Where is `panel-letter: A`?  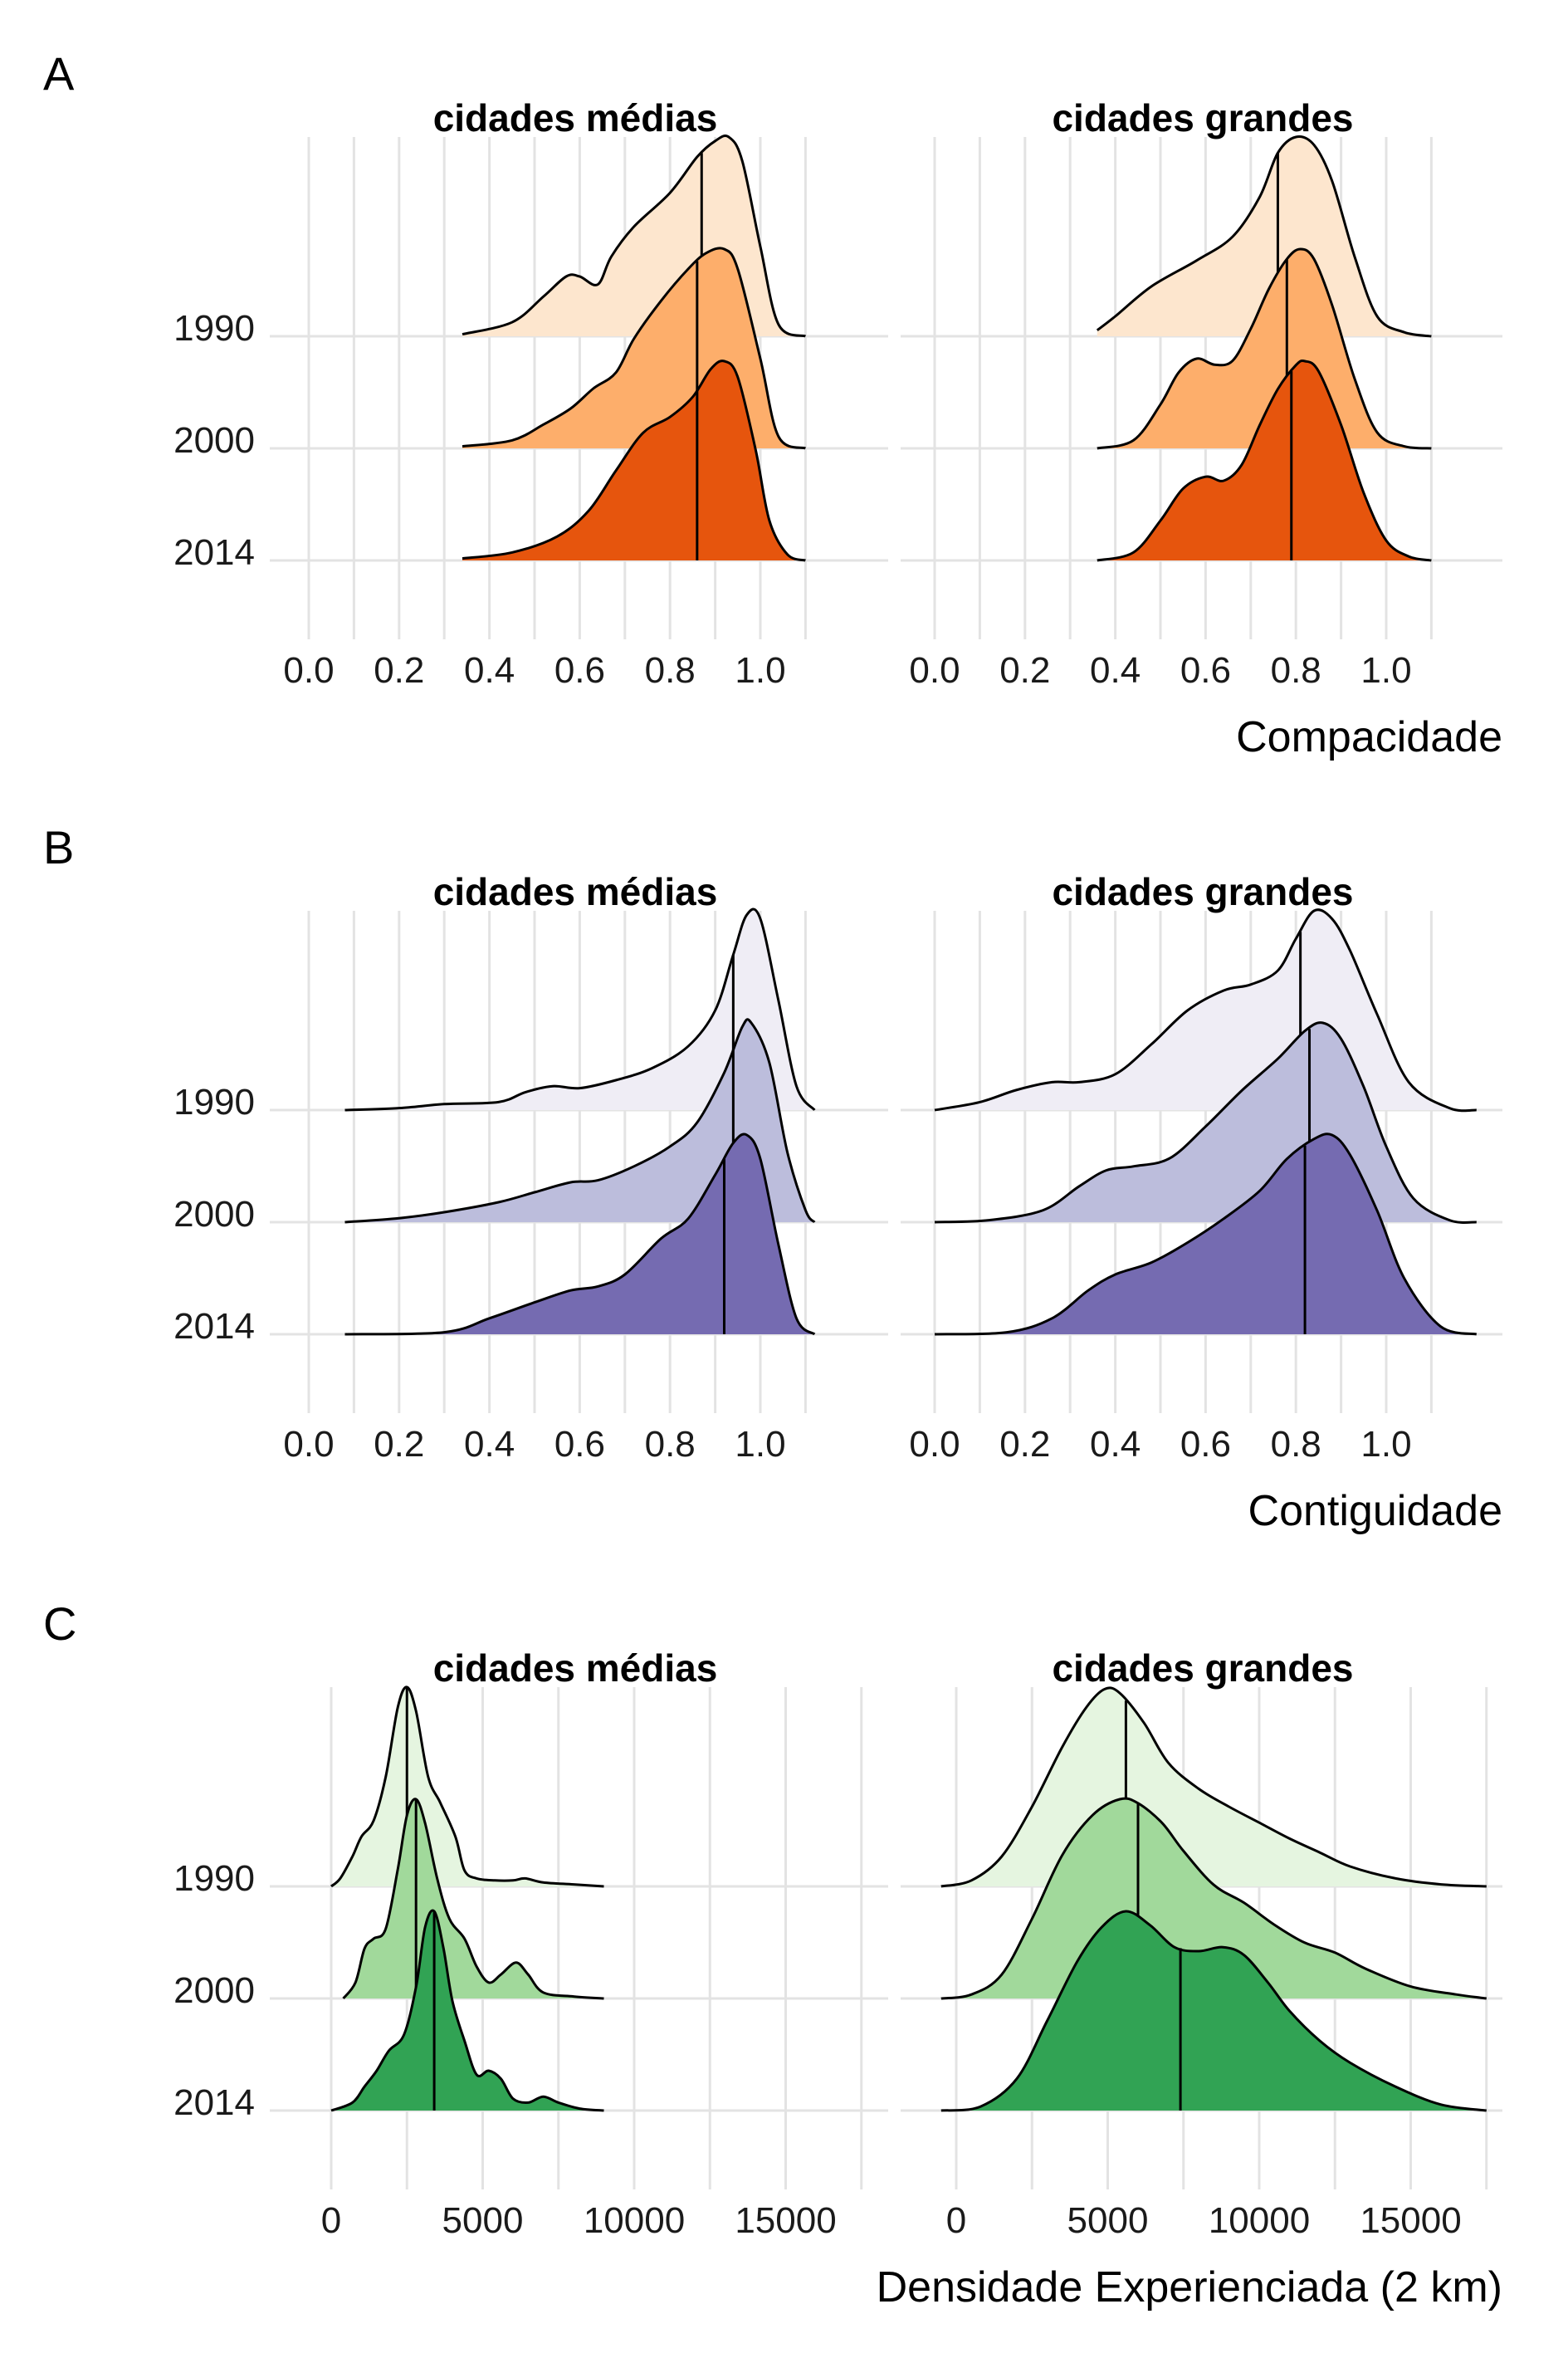
panel-letter: A is located at coordinates (59, 73).